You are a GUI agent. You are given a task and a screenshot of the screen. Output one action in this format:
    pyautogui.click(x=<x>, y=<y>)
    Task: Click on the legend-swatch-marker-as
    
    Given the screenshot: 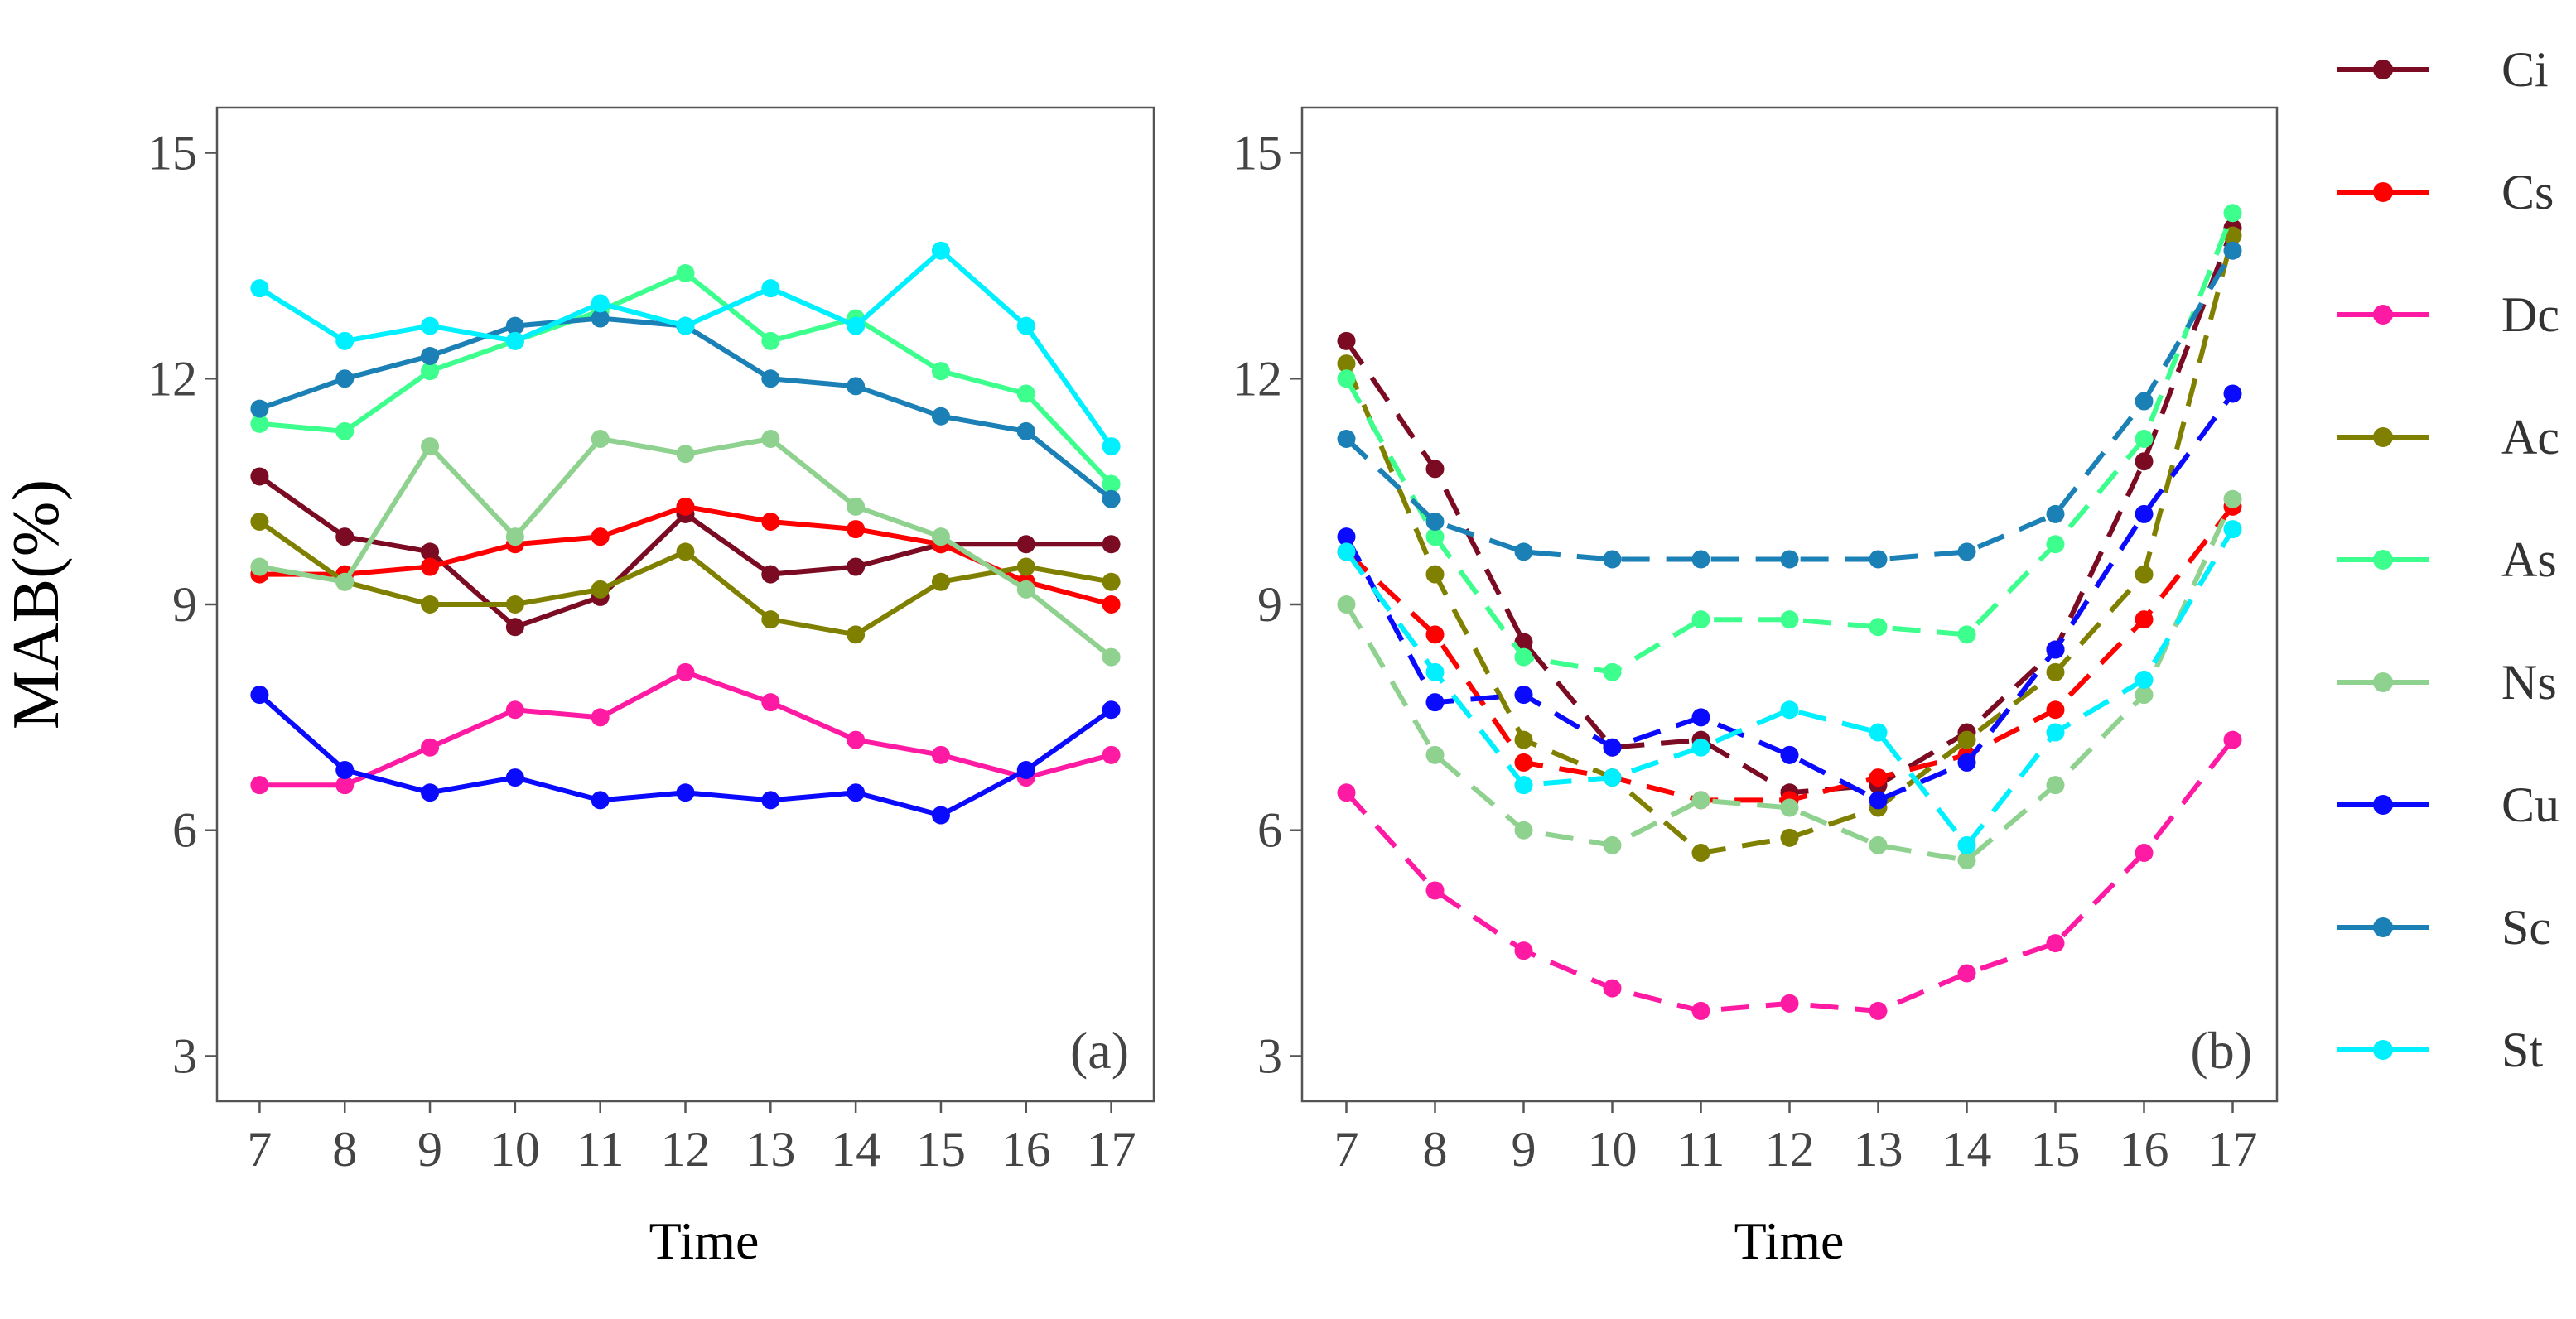 What is the action you would take?
    pyautogui.click(x=2383, y=560)
    